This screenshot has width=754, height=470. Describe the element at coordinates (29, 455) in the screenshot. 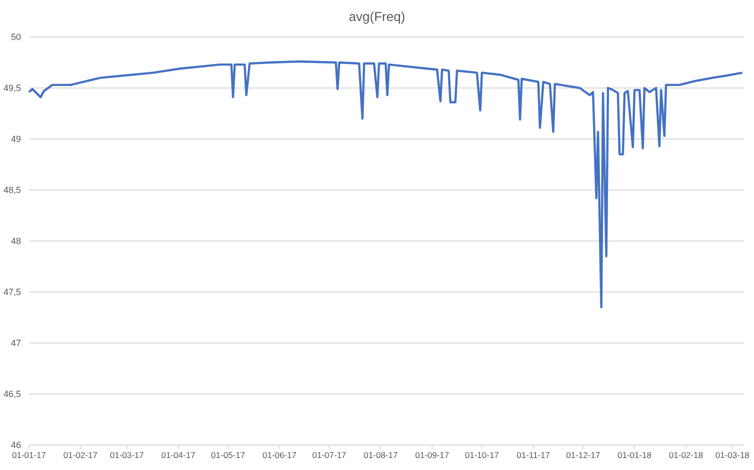

I see `x-tick-label: 01-01-17` at that location.